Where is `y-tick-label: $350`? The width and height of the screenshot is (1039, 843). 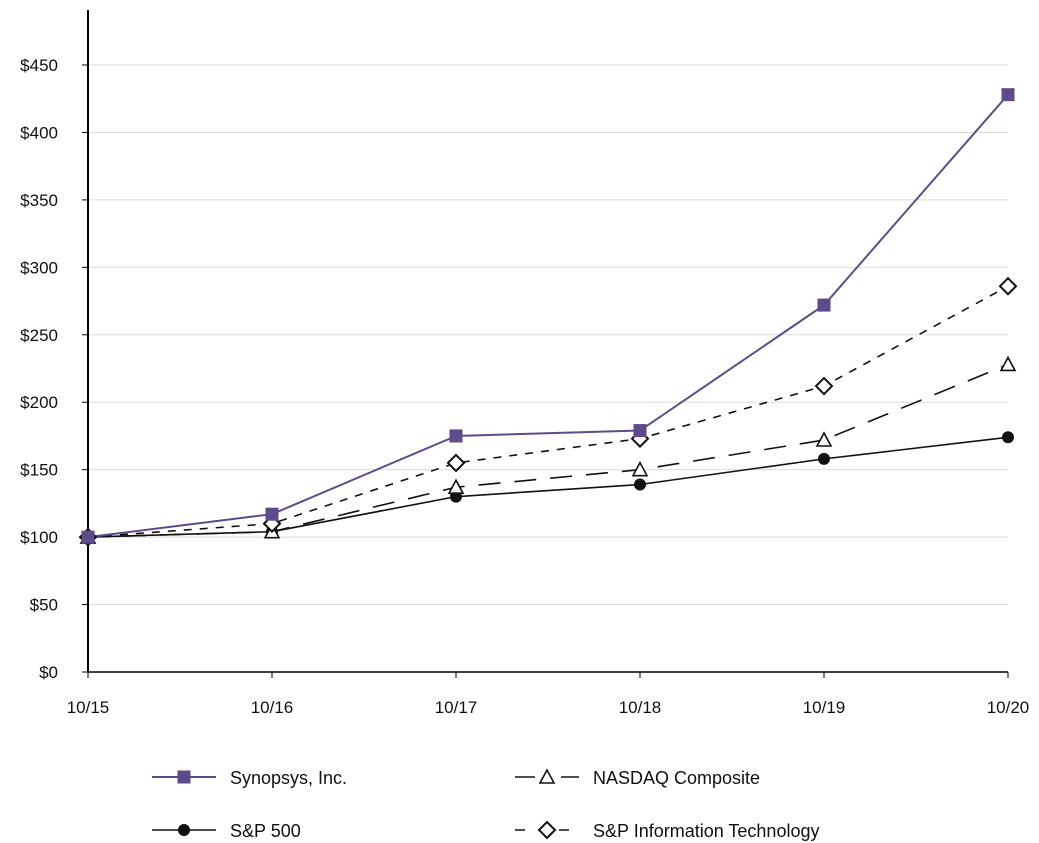
y-tick-label: $350 is located at coordinates (39, 200).